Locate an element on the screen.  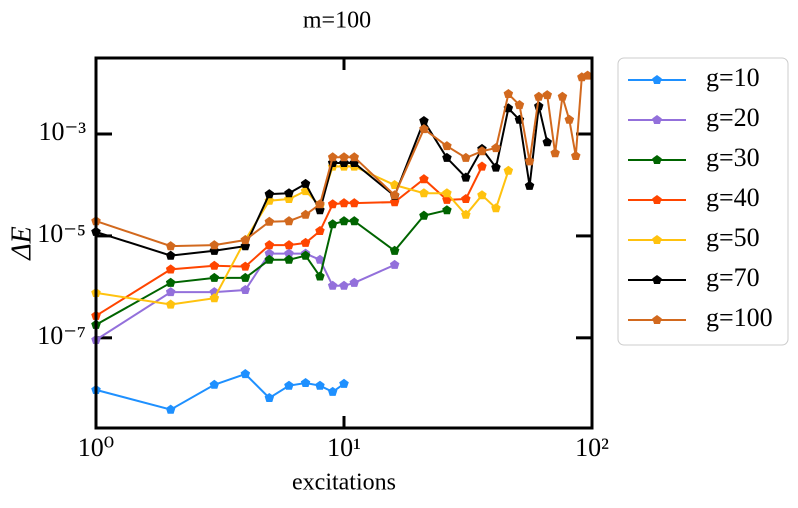
legend-label: g=50 is located at coordinates (733, 237).